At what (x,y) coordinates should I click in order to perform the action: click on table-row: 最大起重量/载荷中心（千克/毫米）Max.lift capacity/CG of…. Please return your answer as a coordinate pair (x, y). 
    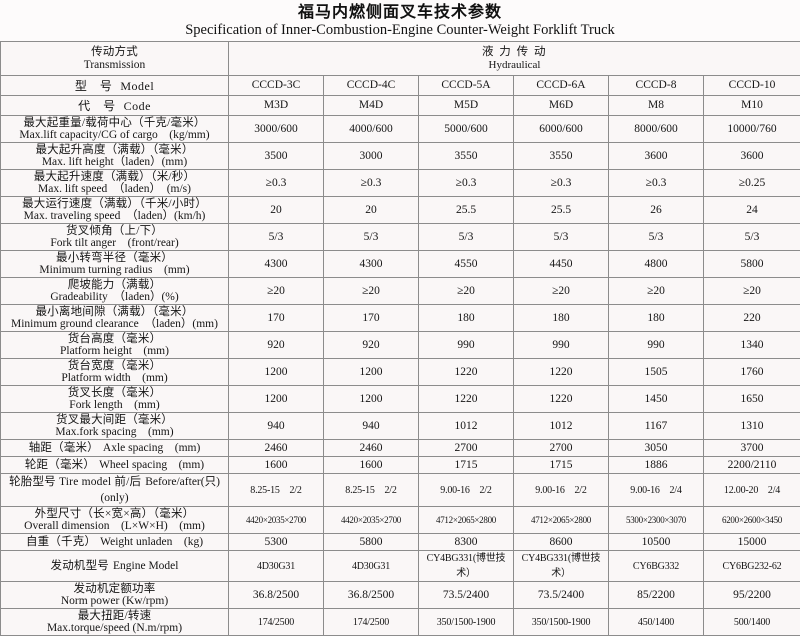
    Looking at the image, I should click on (400, 129).